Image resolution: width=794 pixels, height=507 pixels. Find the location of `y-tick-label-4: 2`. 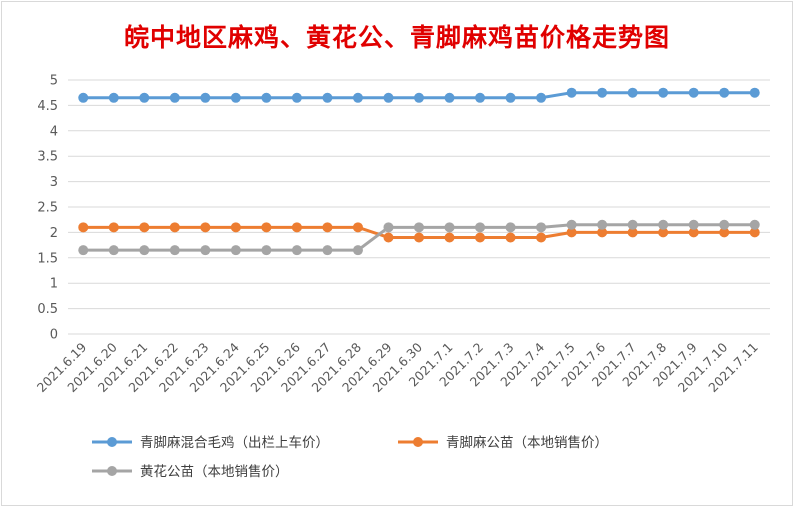

y-tick-label-4: 2 is located at coordinates (54, 233).